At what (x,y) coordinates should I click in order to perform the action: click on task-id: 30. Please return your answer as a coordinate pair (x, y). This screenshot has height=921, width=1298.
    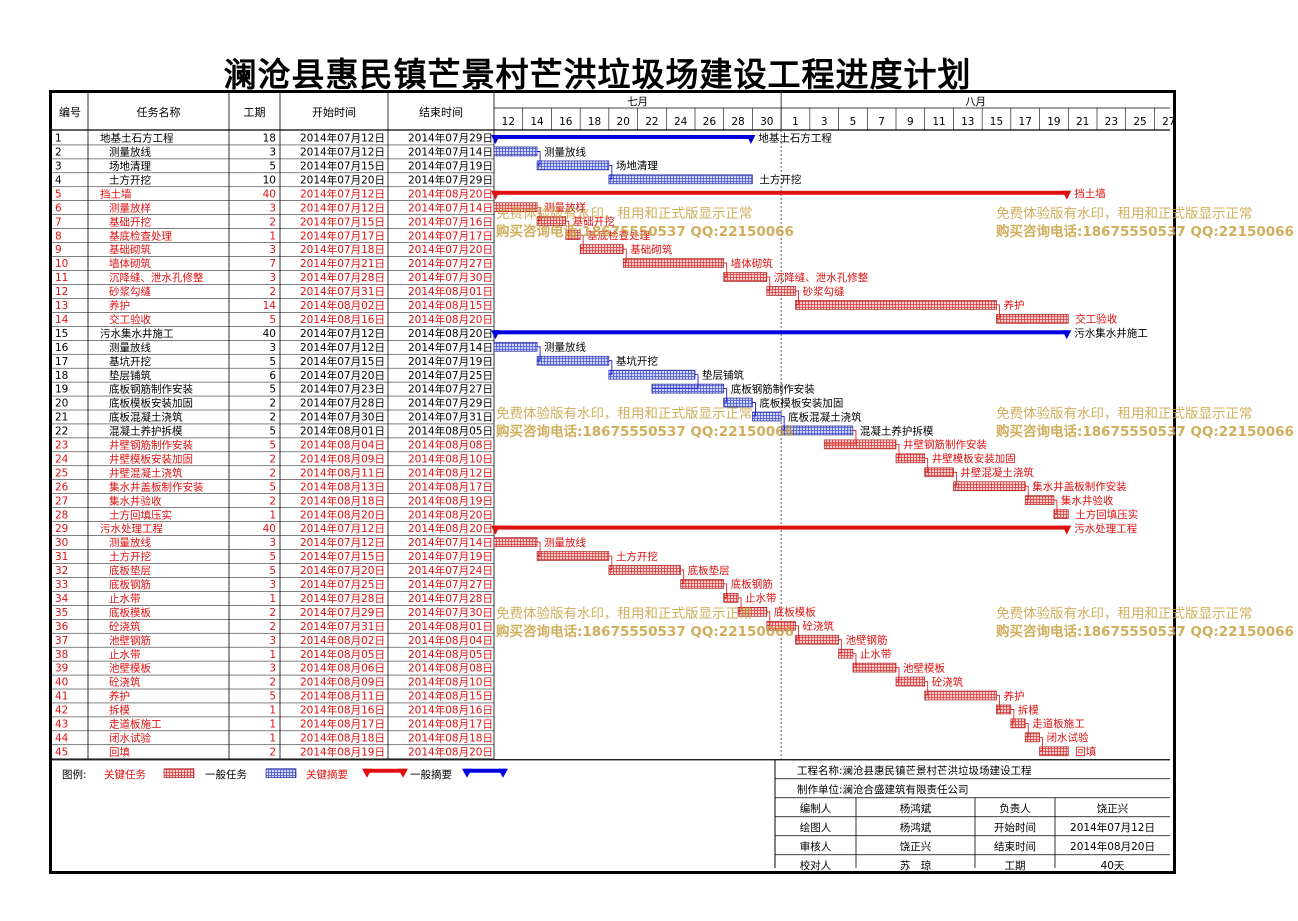
    Looking at the image, I should click on (61, 543).